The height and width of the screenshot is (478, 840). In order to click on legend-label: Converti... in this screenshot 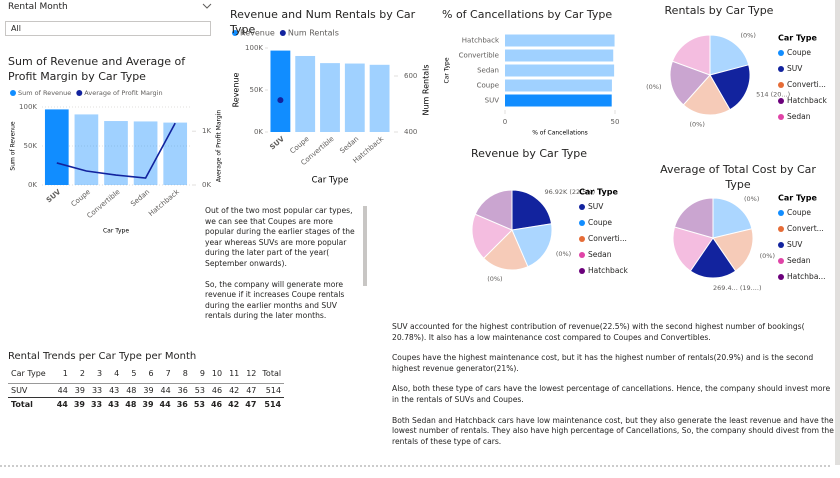, I will do `click(607, 238)`.